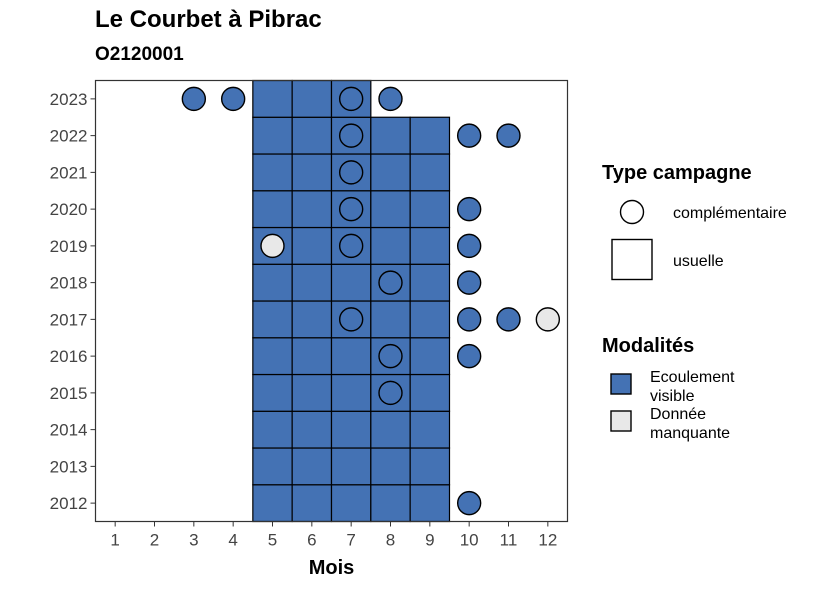  What do you see at coordinates (648, 346) in the screenshot?
I see `legend-title-modalites: Modalités` at bounding box center [648, 346].